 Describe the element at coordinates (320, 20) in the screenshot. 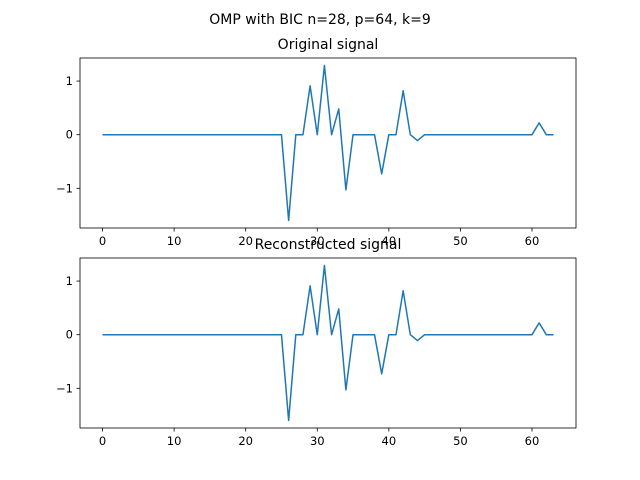

I see `figure-suptitle: OMP with BIC n=28, p=64, k=9` at that location.